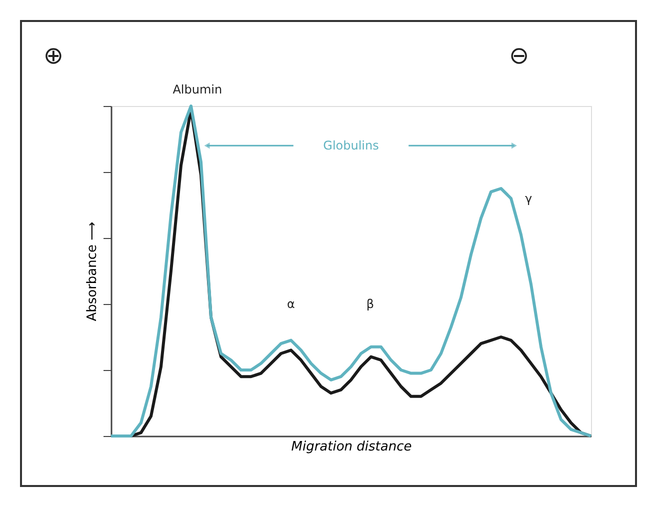  I want to click on annotation: γ, so click(528, 198).